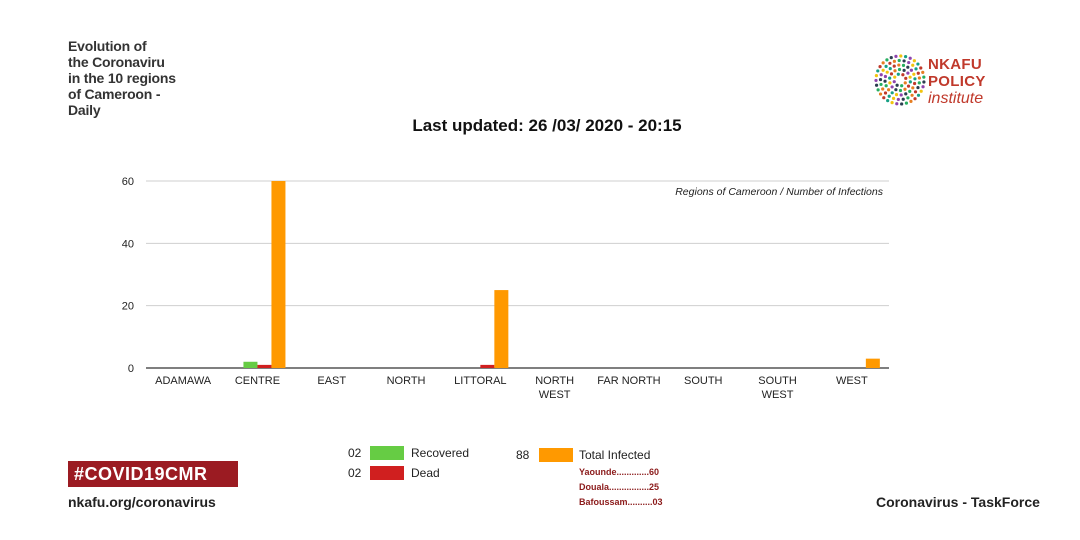 This screenshot has height=540, width=1080. I want to click on y-tick-label: 0, so click(131, 369).